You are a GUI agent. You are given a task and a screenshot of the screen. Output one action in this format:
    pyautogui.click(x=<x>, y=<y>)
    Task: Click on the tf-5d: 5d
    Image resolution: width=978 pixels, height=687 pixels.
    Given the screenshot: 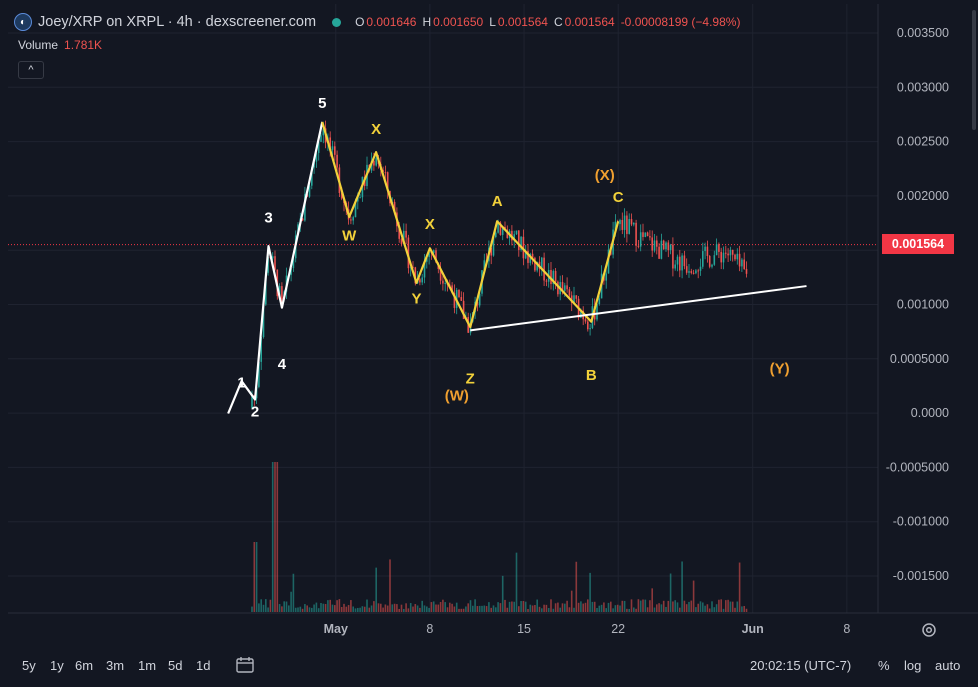 What is the action you would take?
    pyautogui.click(x=175, y=665)
    